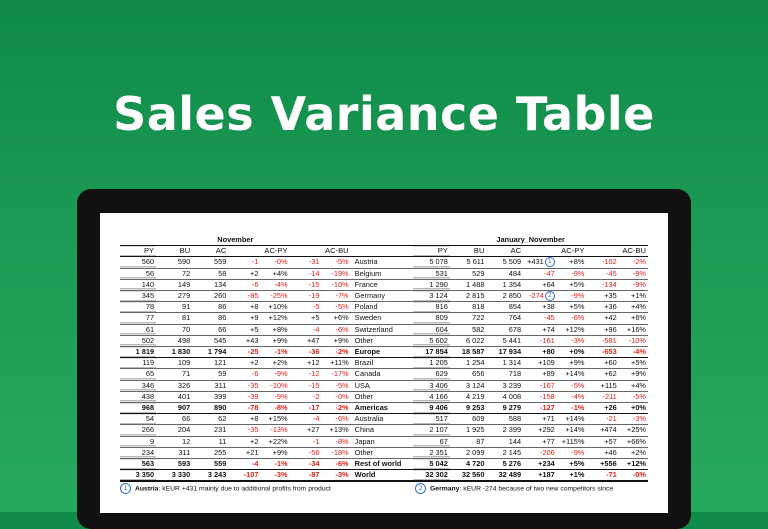  What do you see at coordinates (210, 419) in the screenshot?
I see `november-ac: 62` at bounding box center [210, 419].